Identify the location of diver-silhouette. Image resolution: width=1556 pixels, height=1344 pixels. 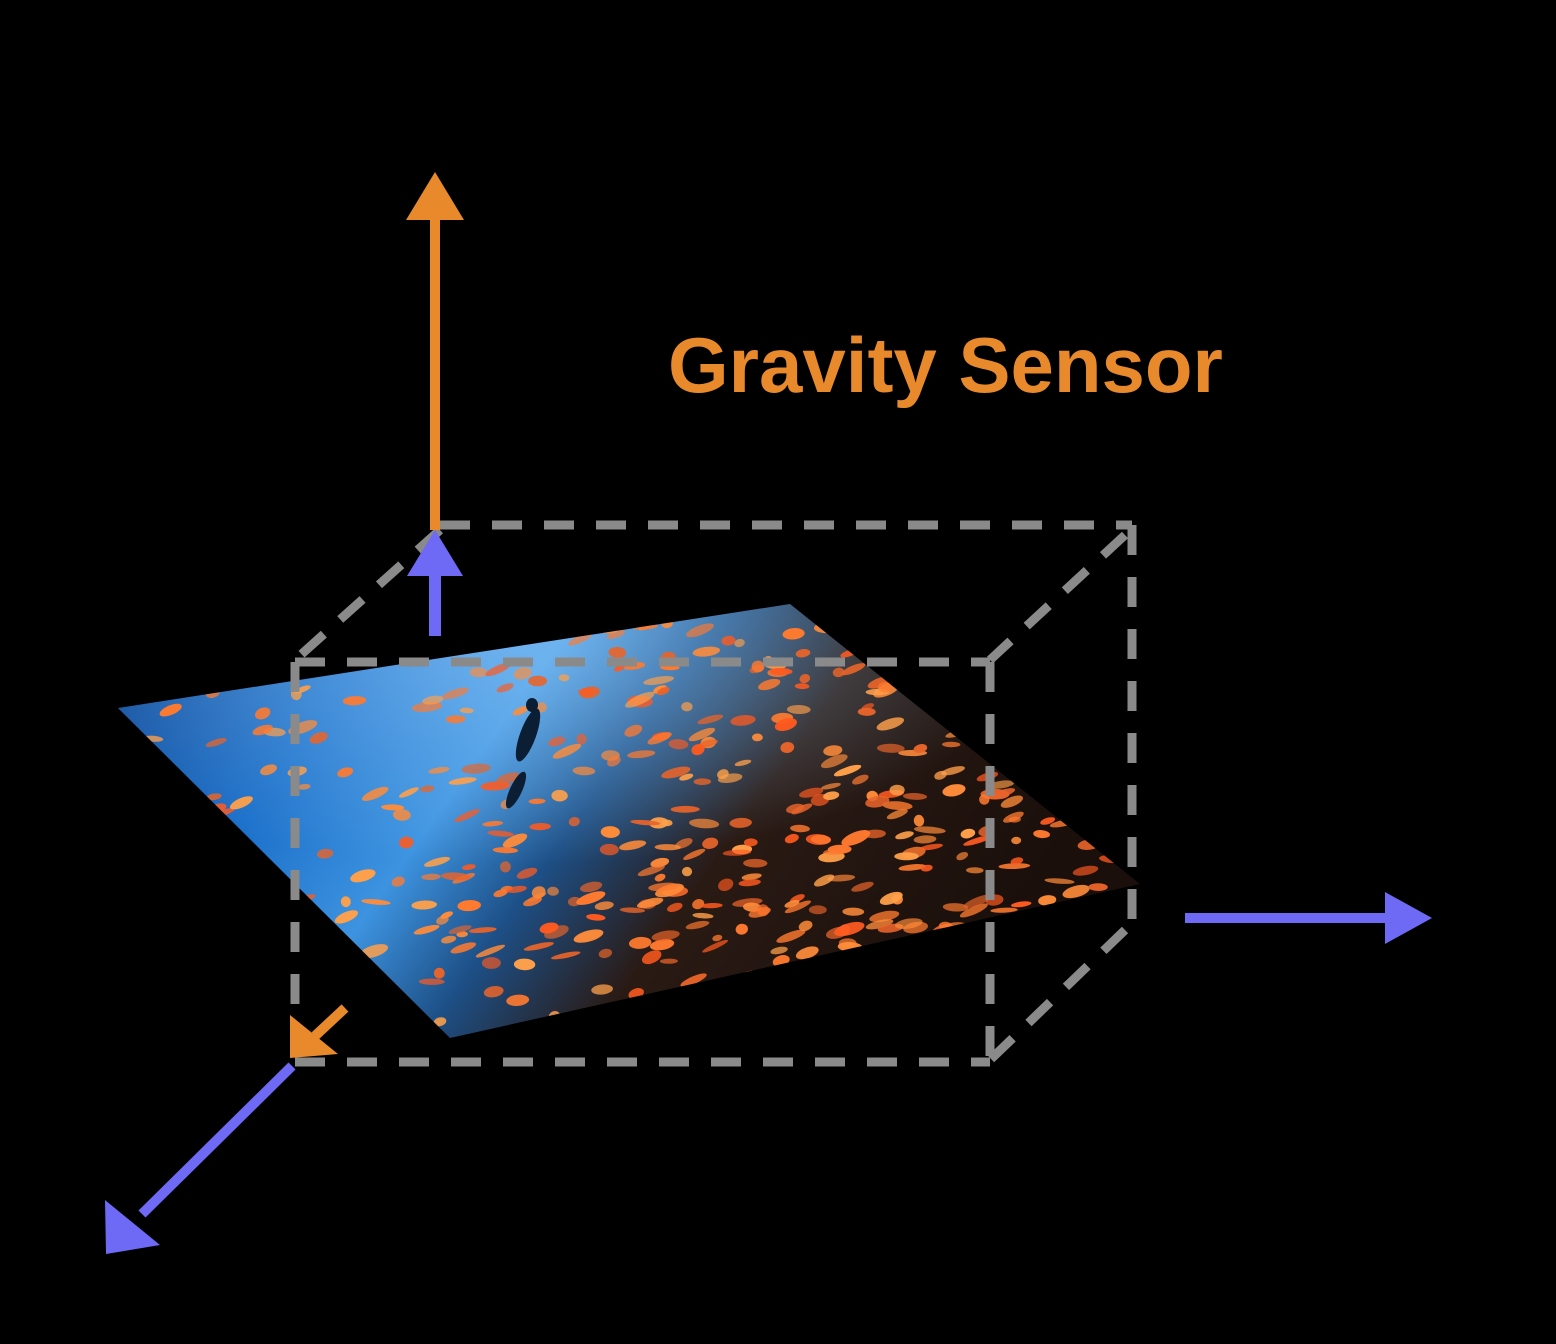
(523, 753).